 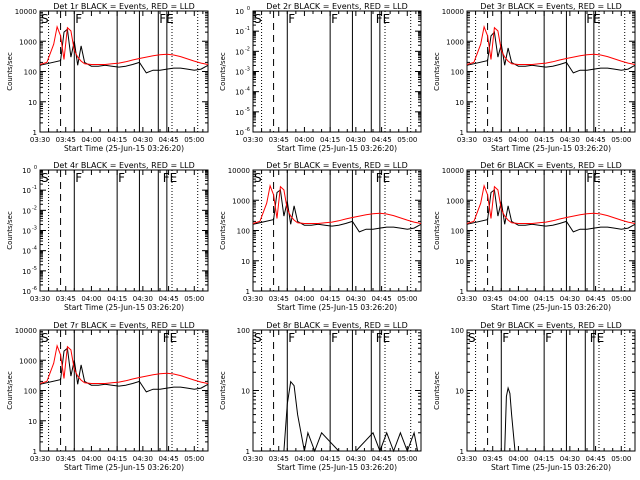 What do you see at coordinates (247, 90) in the screenshot?
I see `y-tick-exponent: -4` at bounding box center [247, 90].